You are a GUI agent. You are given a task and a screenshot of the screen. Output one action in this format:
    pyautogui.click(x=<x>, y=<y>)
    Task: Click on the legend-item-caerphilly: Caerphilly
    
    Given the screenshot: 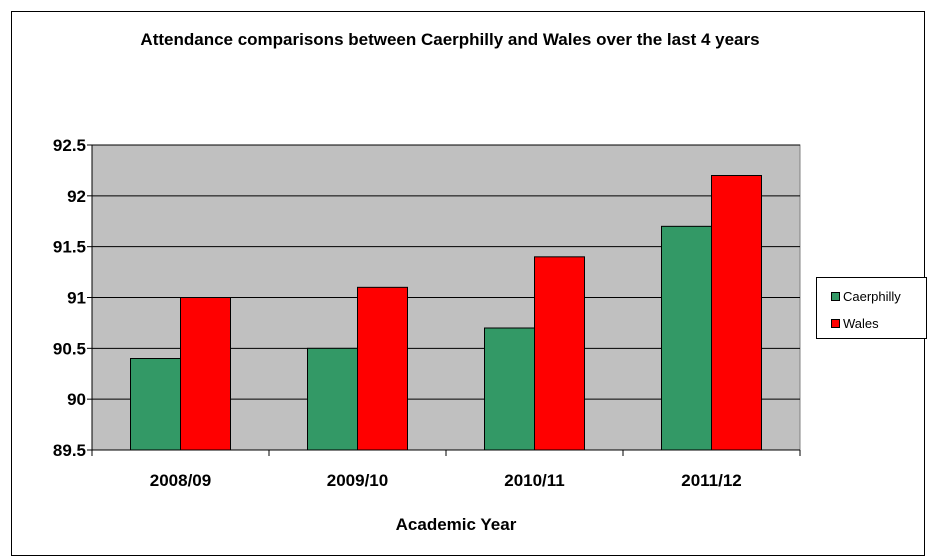 What is the action you would take?
    pyautogui.click(x=866, y=296)
    